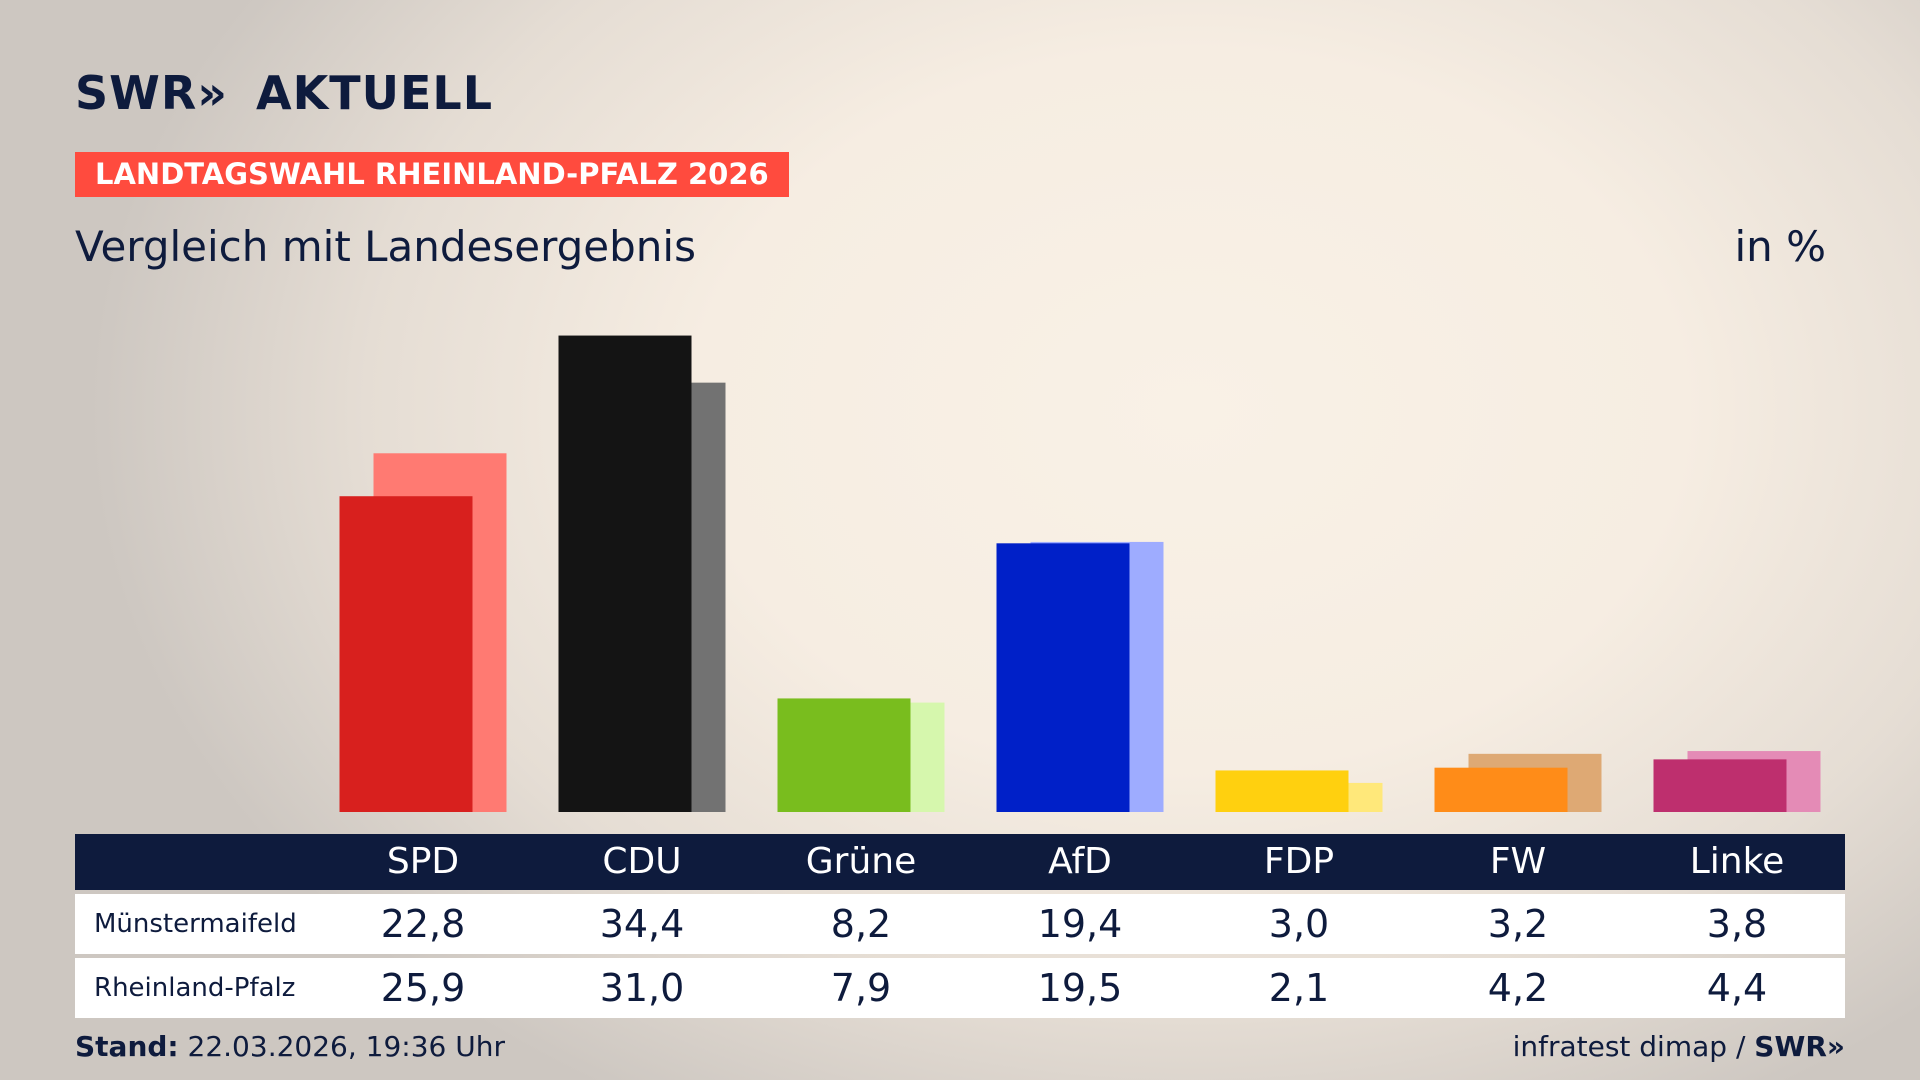  Describe the element at coordinates (861, 924) in the screenshot. I see `value-cell: 8,2` at that location.